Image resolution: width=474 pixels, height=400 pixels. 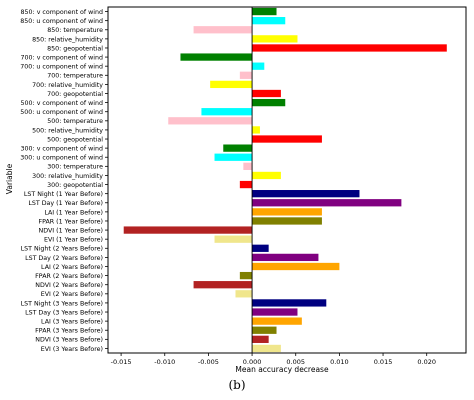 What do you see at coordinates (75, 76) in the screenshot?
I see `y-tick-label: 700: temperature` at bounding box center [75, 76].